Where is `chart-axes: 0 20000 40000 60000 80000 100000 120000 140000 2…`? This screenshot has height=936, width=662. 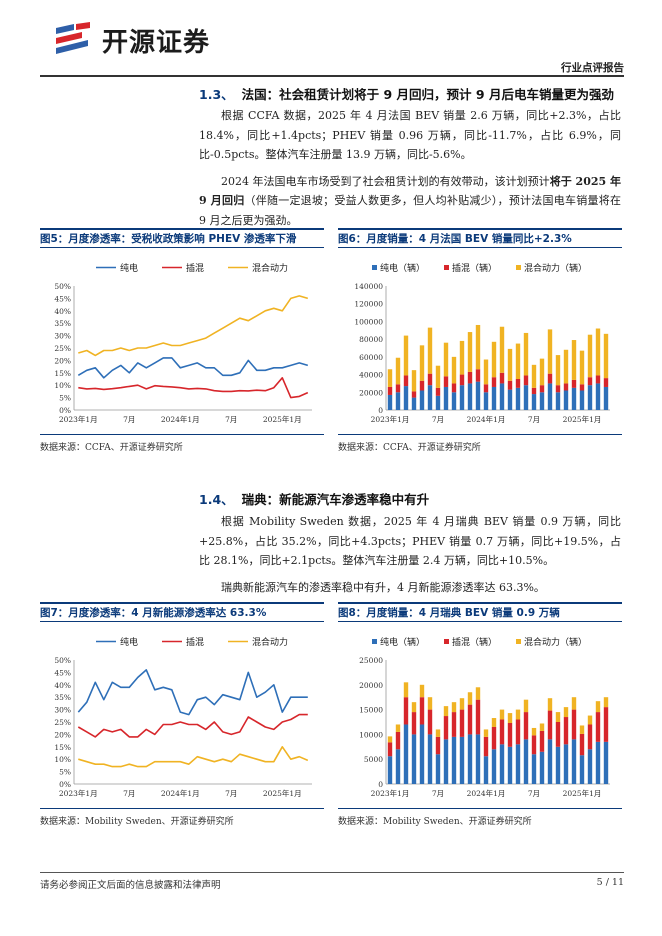
chart-axes: 0 20000 40000 60000 80000 100000 120000 140000 2… is located at coordinates (482, 353).